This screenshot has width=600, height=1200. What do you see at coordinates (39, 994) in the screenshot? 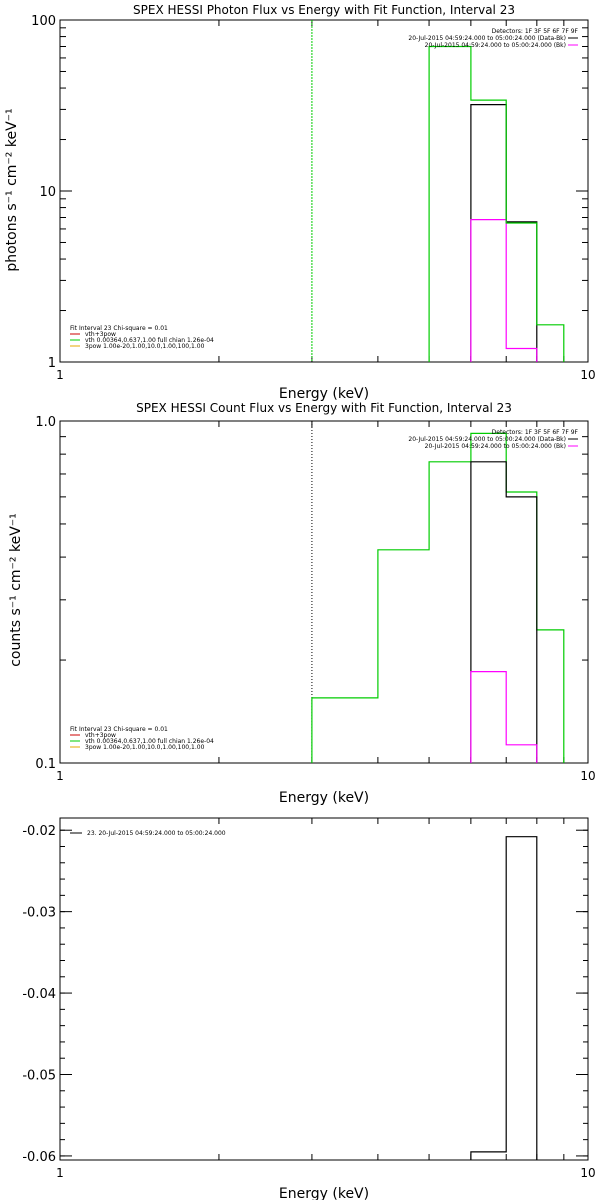
I see `y-tick-label: -0.04` at bounding box center [39, 994].